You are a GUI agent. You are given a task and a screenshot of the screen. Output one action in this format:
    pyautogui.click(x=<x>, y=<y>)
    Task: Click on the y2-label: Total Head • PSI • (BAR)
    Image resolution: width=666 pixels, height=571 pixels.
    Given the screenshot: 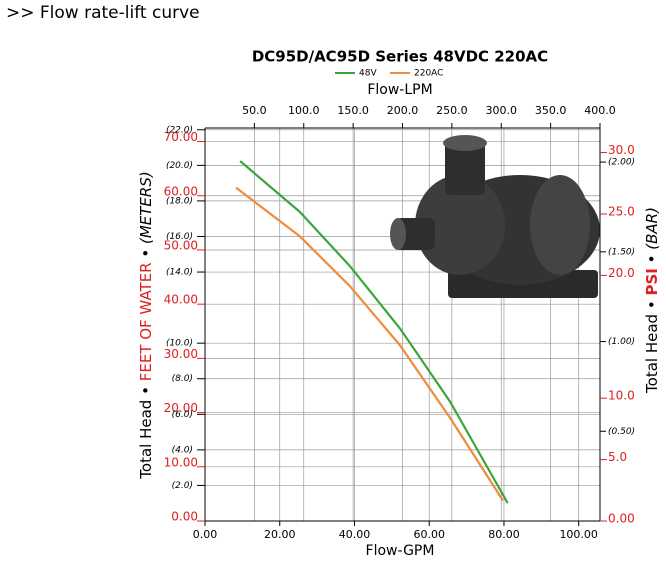 What is the action you would take?
    pyautogui.click(x=652, y=300)
    